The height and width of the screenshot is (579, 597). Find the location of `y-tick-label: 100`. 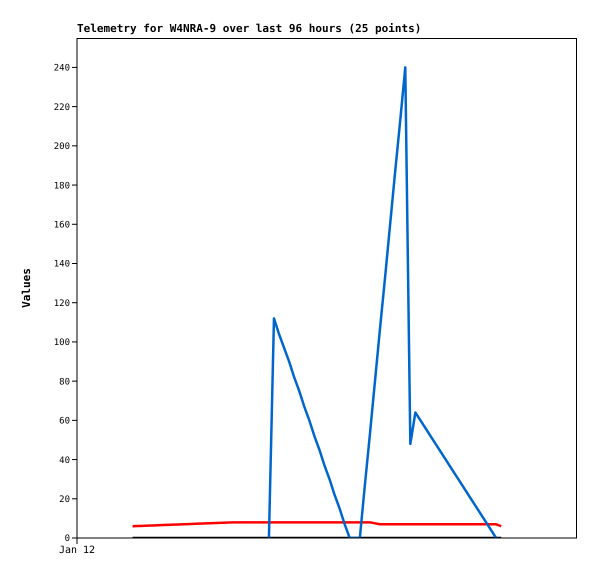

y-tick-label: 100 is located at coordinates (62, 343).